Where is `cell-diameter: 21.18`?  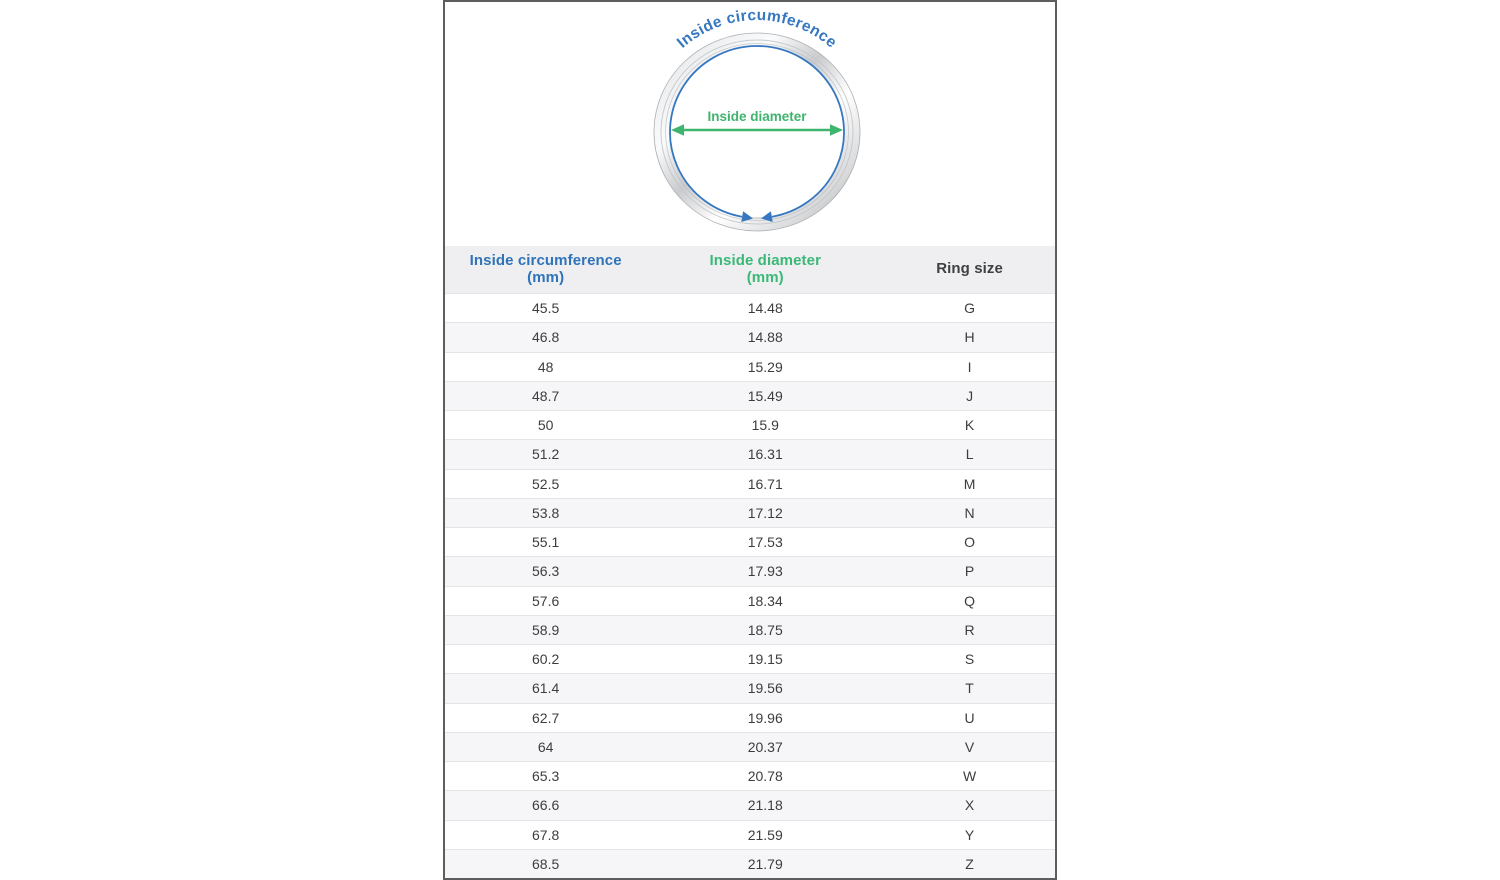 cell-diameter: 21.18 is located at coordinates (765, 805).